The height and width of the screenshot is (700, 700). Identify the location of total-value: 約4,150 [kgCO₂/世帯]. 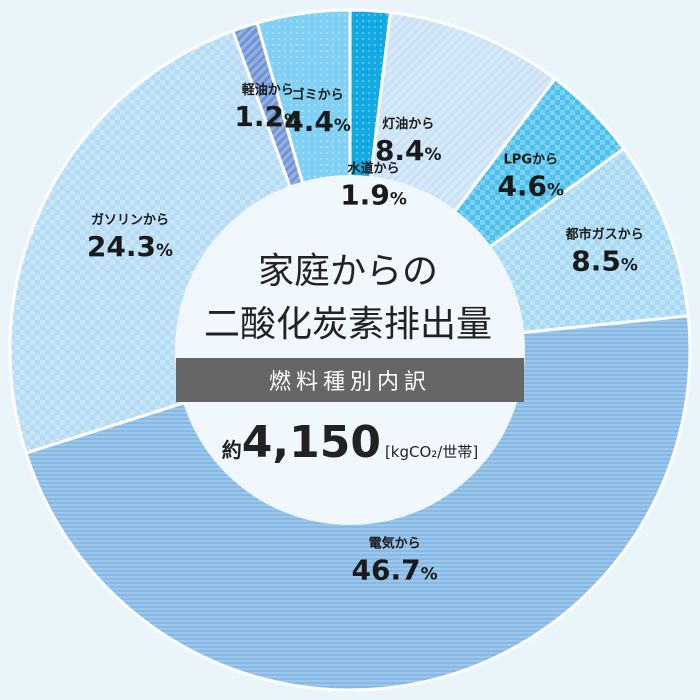
(350, 442).